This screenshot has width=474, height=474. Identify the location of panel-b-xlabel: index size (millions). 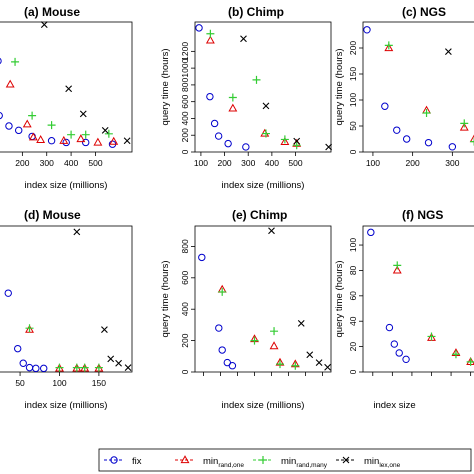
(263, 185).